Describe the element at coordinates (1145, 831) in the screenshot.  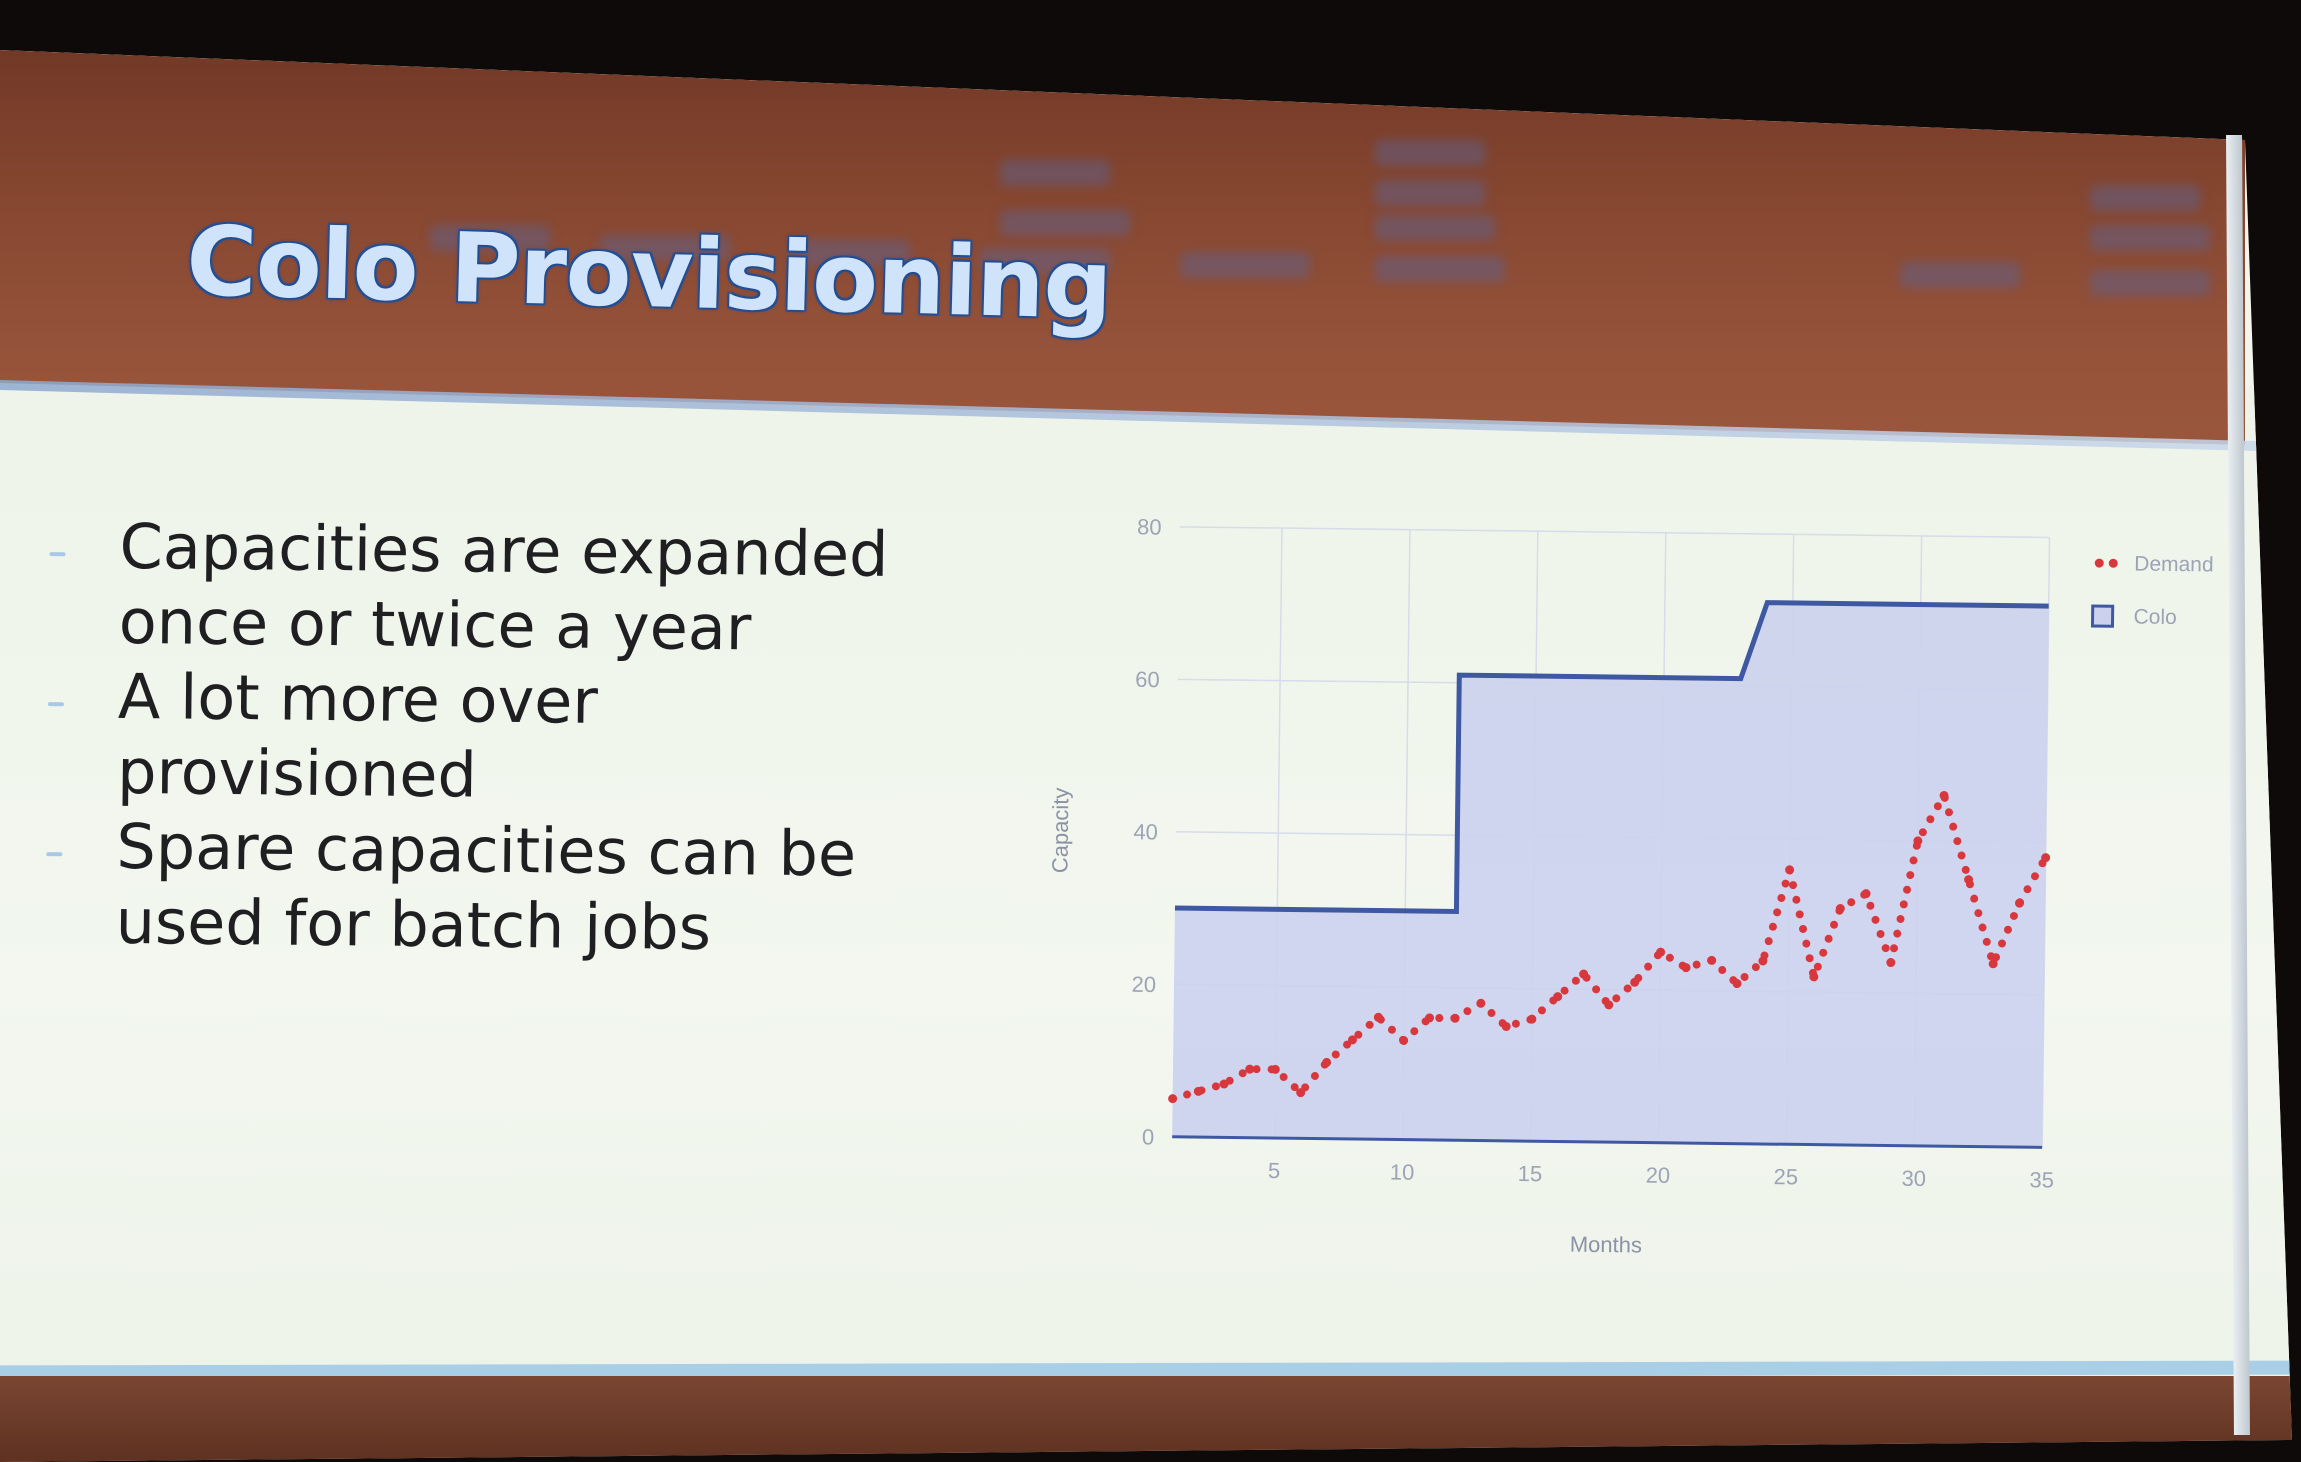
I see `y-tick-label: 40` at that location.